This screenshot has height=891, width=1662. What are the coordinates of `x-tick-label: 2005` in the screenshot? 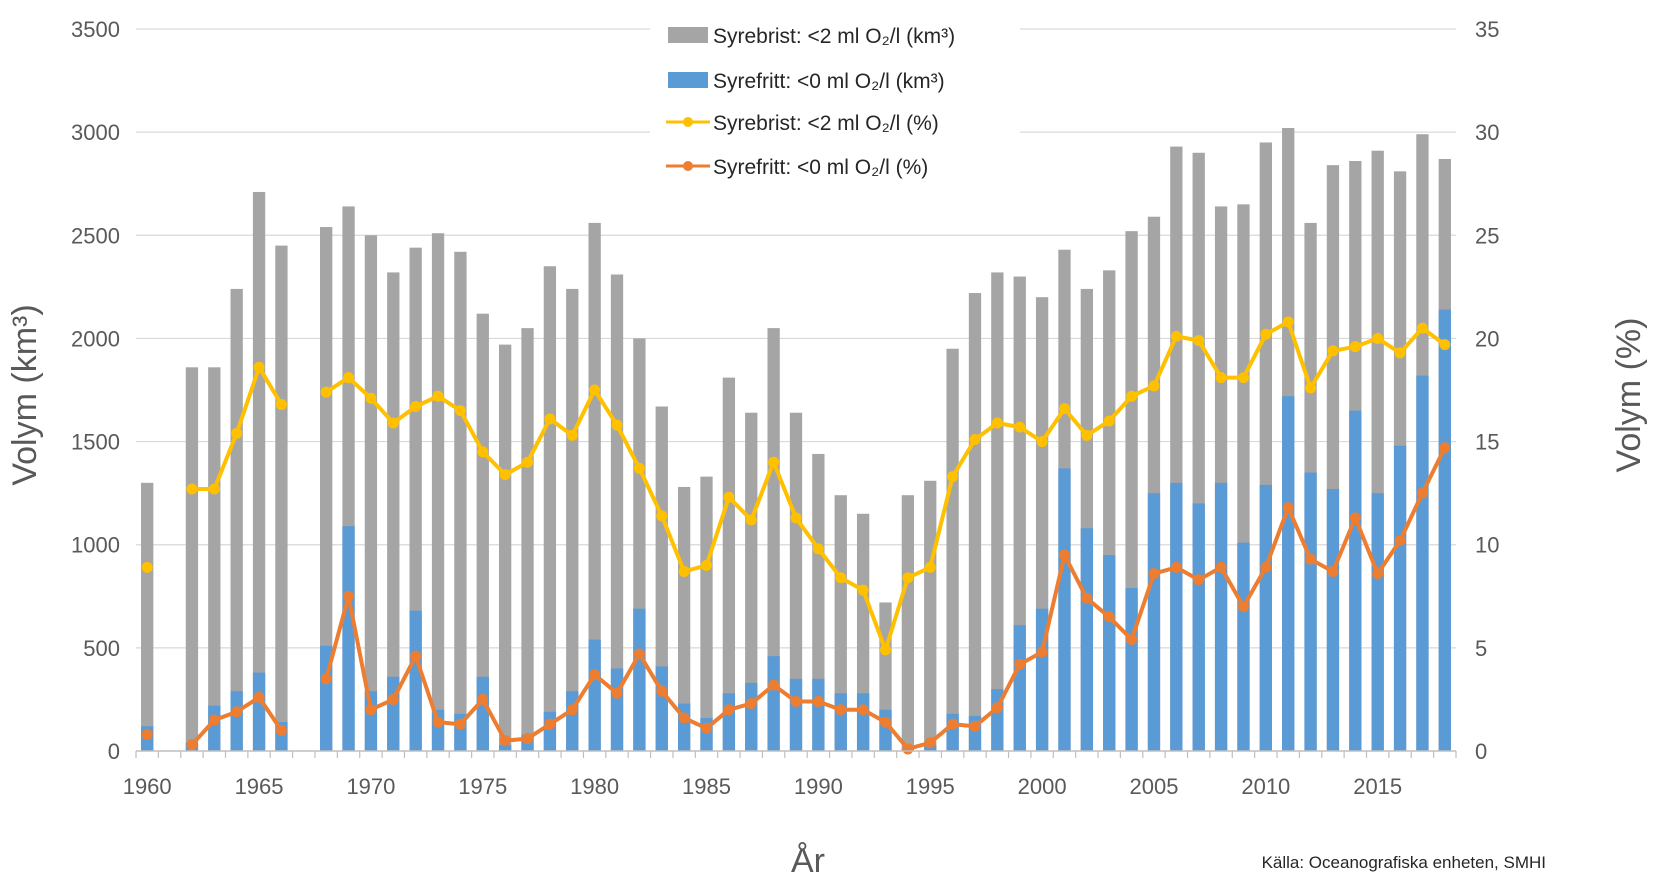 It's located at (1153, 786).